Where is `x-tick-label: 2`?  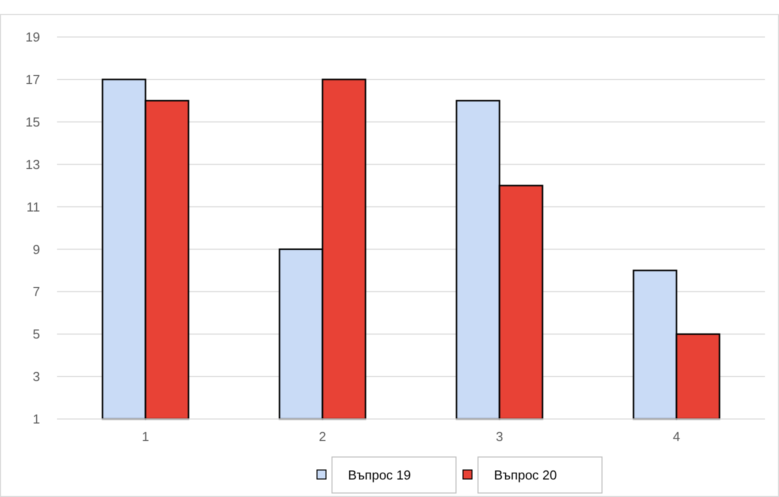 x-tick-label: 2 is located at coordinates (322, 436).